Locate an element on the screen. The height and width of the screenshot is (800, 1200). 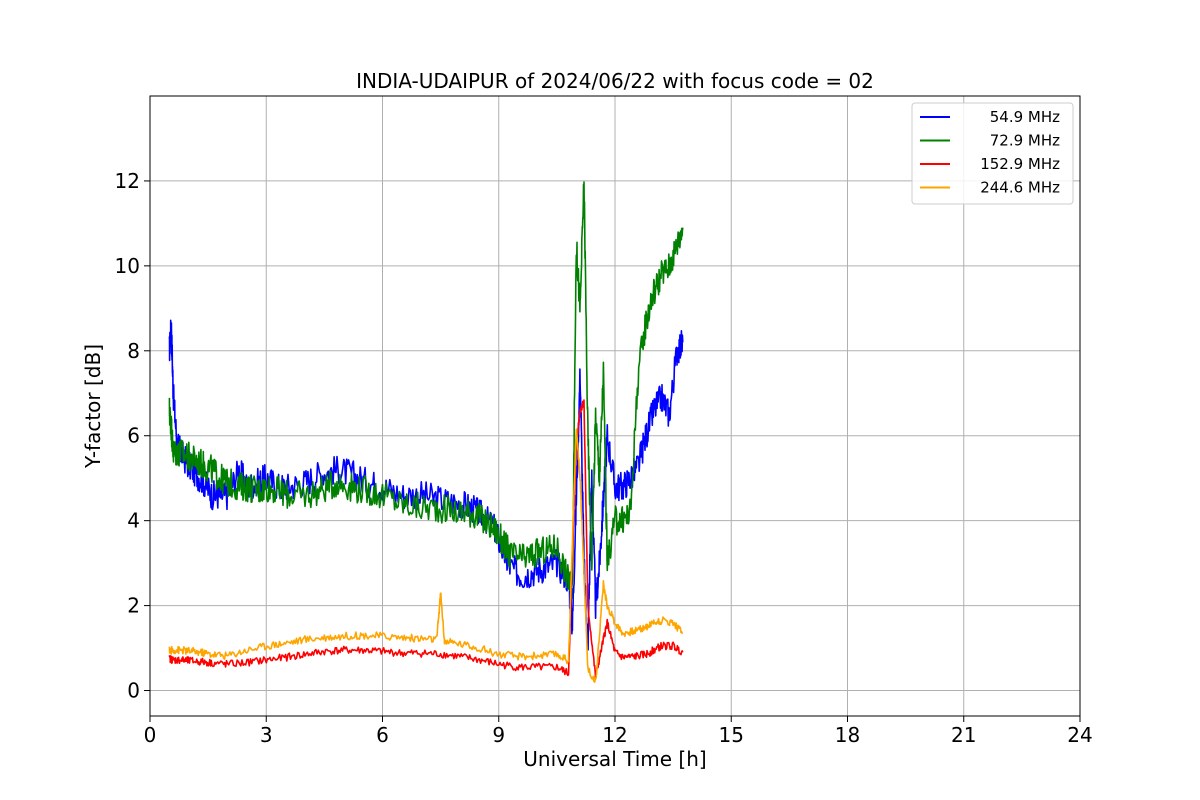
y-tick-label: 12 is located at coordinates (127, 181).